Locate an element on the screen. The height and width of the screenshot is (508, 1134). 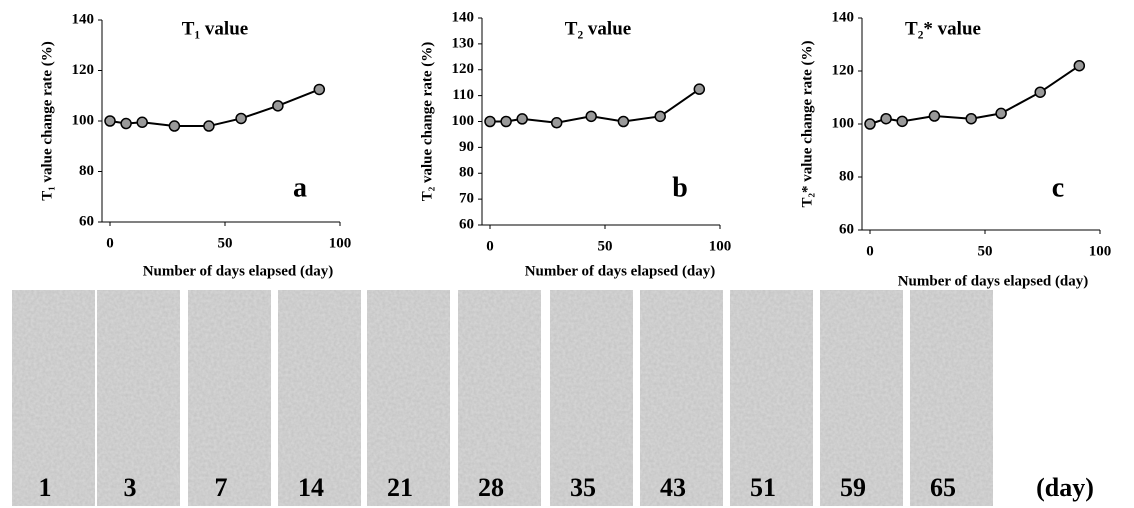
image-unit: (day) is located at coordinates (1065, 487).